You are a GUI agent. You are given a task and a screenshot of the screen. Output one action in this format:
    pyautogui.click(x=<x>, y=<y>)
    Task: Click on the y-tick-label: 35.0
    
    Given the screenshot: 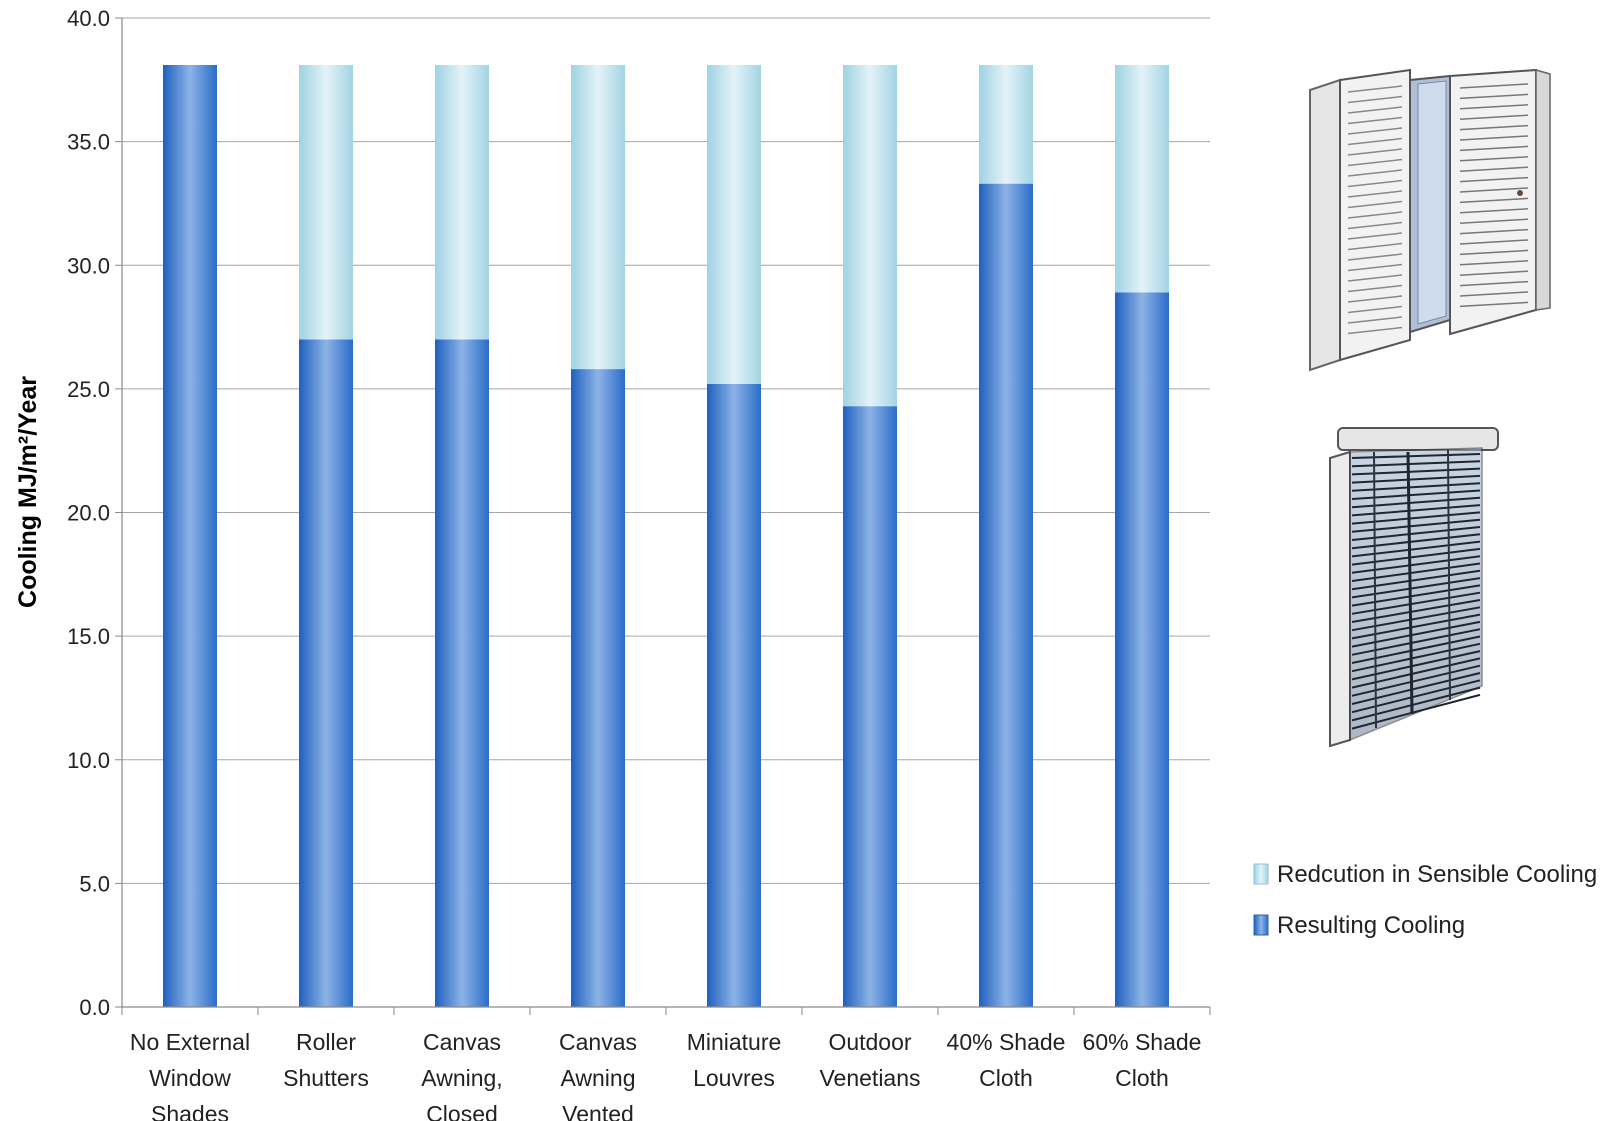 What is the action you would take?
    pyautogui.click(x=88, y=142)
    